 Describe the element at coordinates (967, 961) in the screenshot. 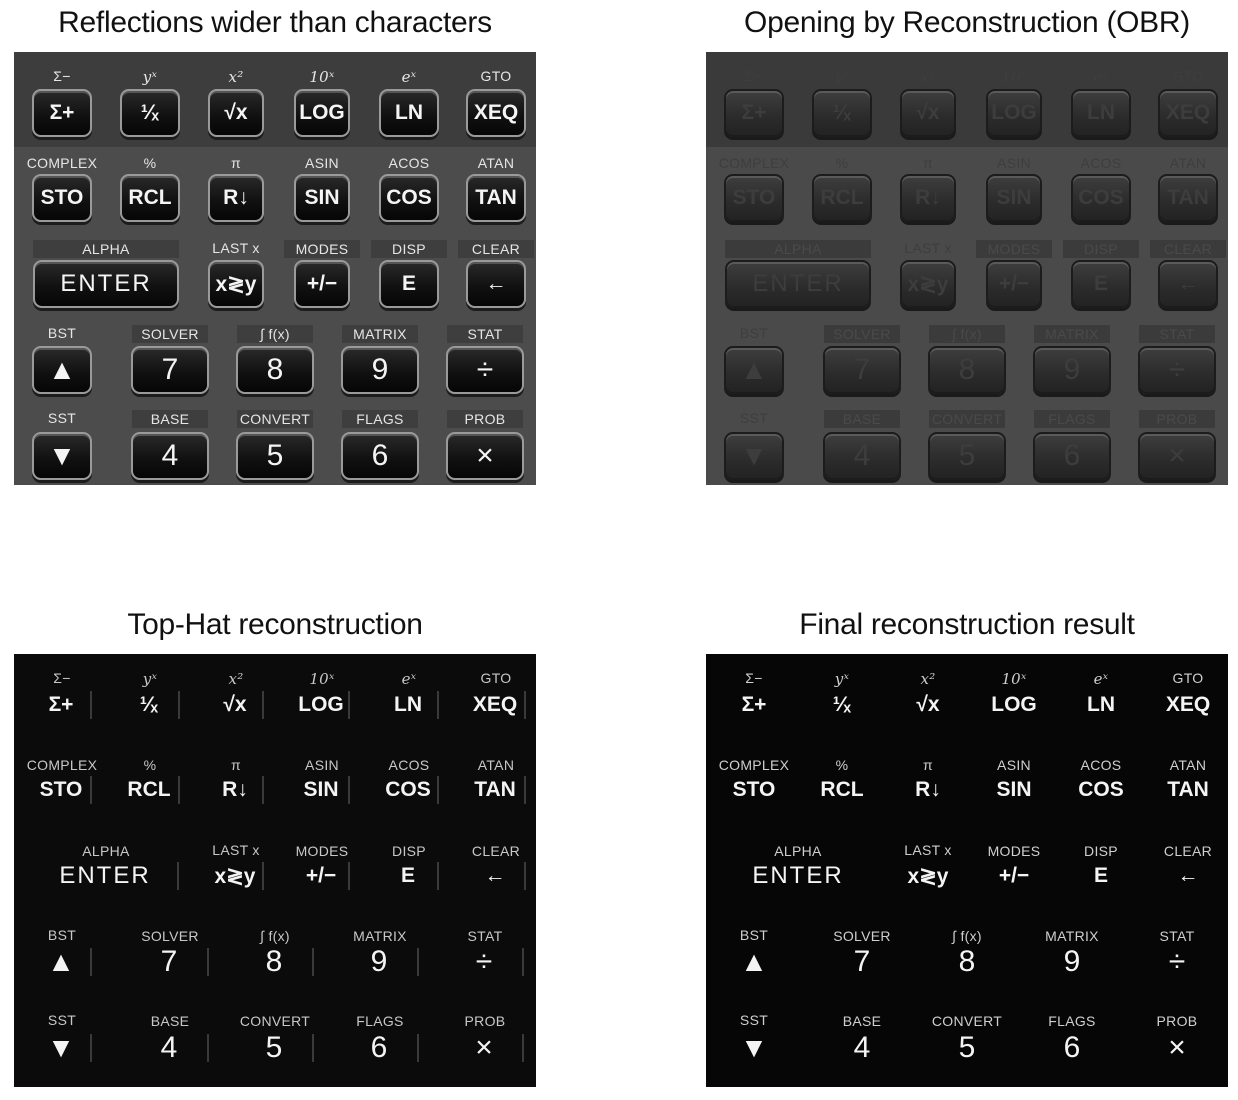

I see `calculator-key: 8` at that location.